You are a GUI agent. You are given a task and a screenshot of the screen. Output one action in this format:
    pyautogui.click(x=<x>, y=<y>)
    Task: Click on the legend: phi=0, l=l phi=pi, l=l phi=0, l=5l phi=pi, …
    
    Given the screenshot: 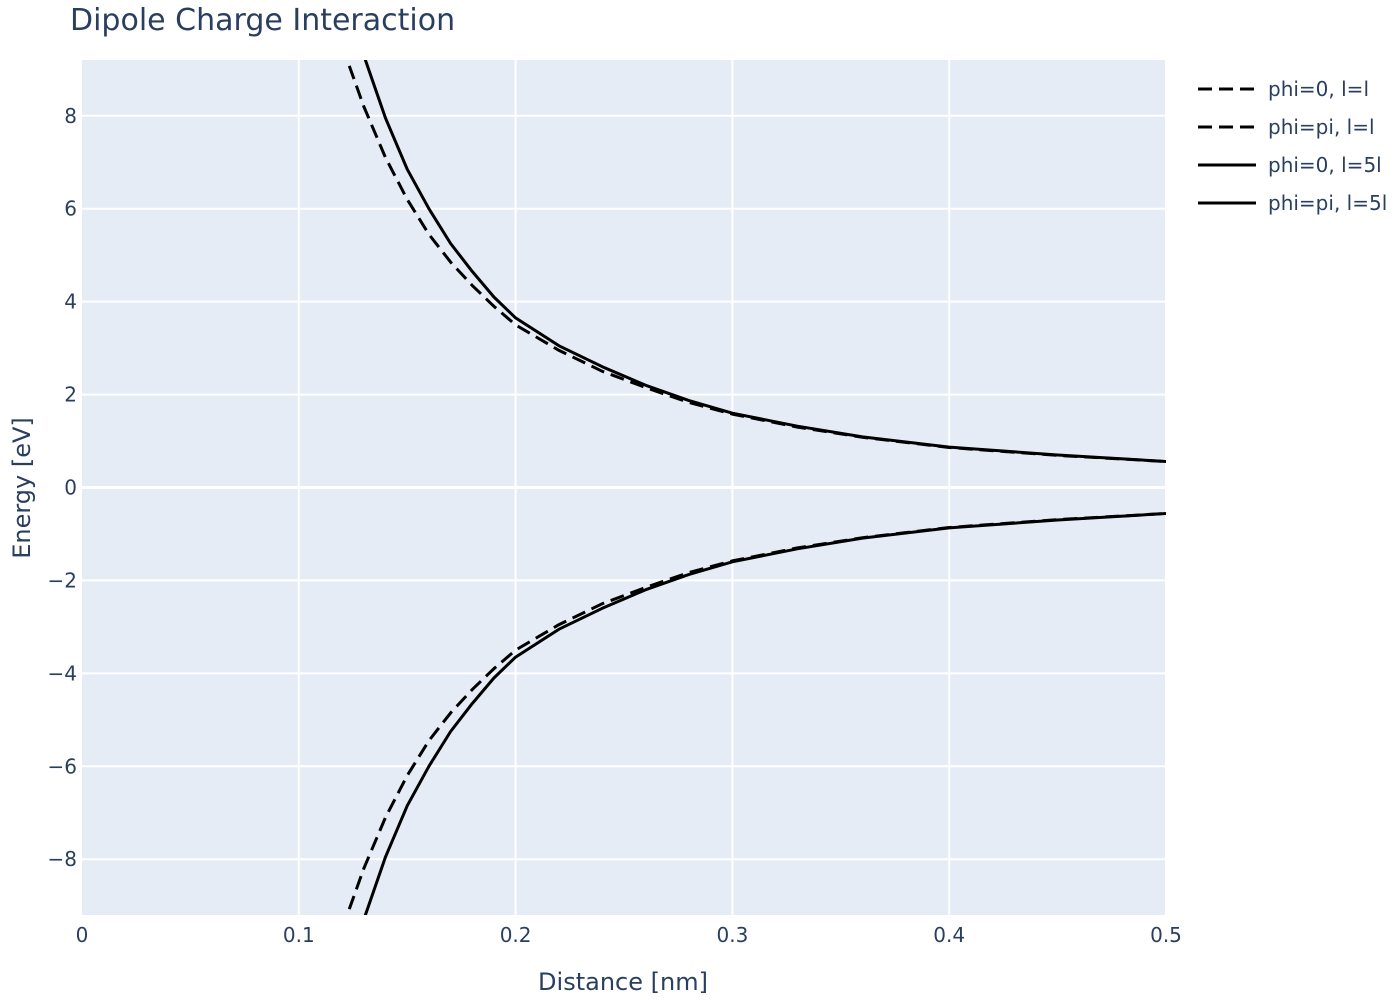 What is the action you would take?
    pyautogui.click(x=1292, y=146)
    